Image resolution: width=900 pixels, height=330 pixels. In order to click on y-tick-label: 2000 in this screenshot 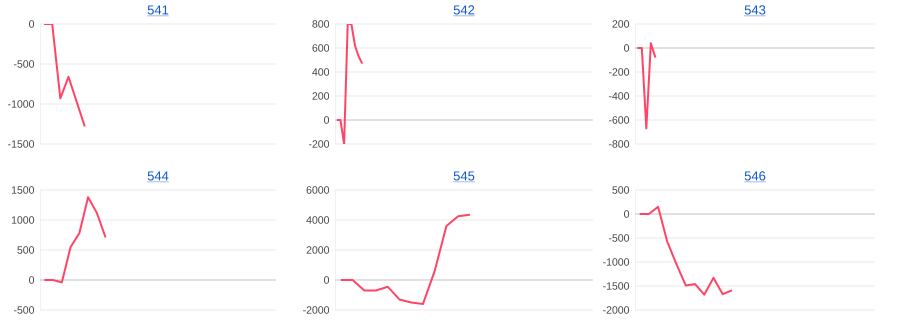, I will do `click(318, 250)`.